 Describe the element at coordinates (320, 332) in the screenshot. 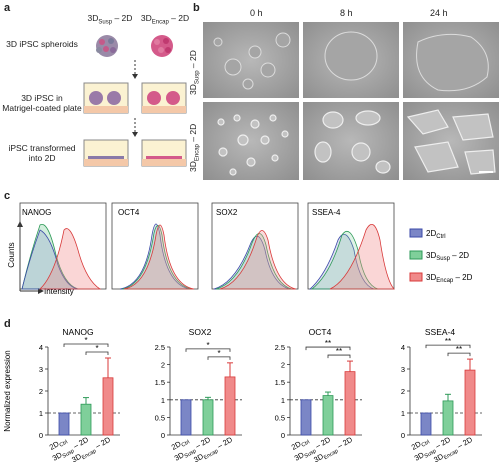

I see `chart-title: OCT4` at that location.